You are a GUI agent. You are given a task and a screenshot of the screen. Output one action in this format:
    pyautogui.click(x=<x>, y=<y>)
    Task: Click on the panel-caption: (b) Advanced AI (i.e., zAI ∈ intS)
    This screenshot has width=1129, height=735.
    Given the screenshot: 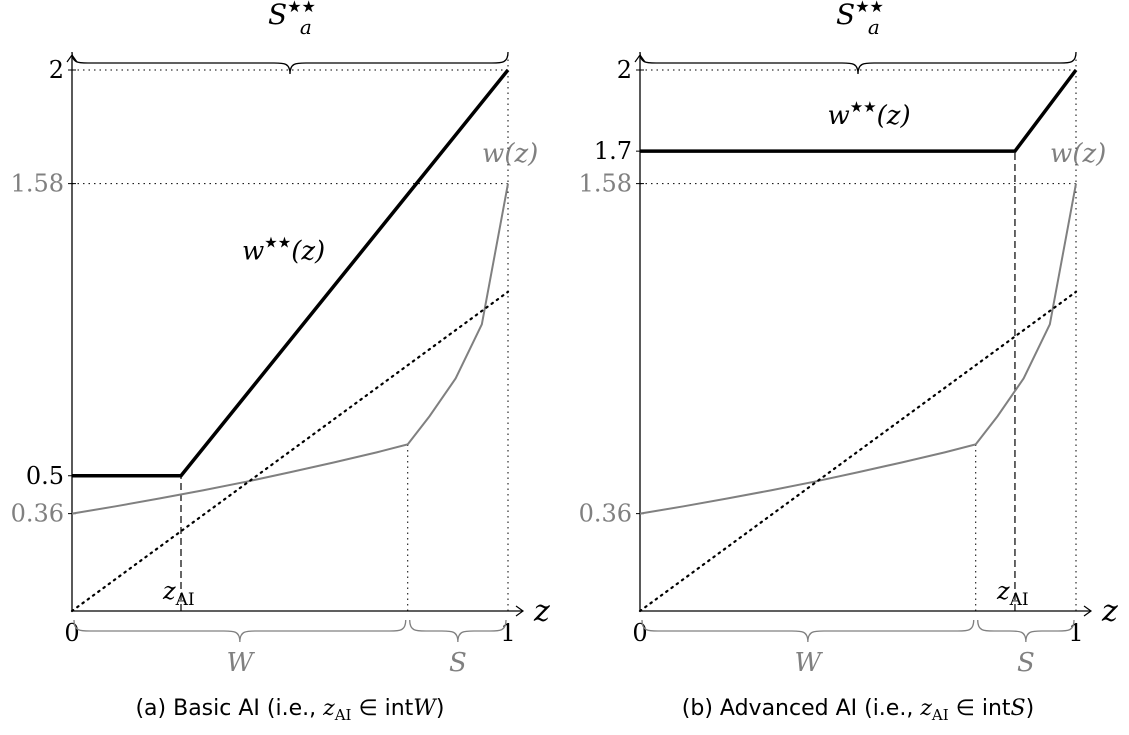 What is the action you would take?
    pyautogui.click(x=858, y=710)
    